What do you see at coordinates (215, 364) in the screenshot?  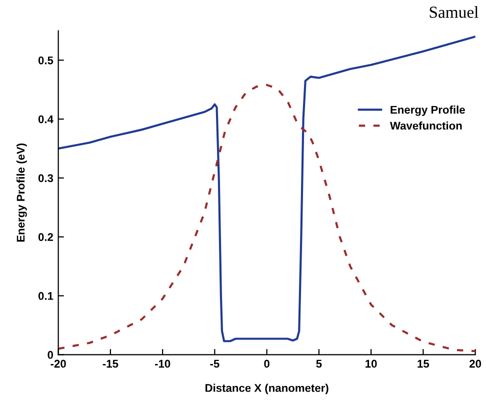 I see `x-tick-label: -5` at bounding box center [215, 364].